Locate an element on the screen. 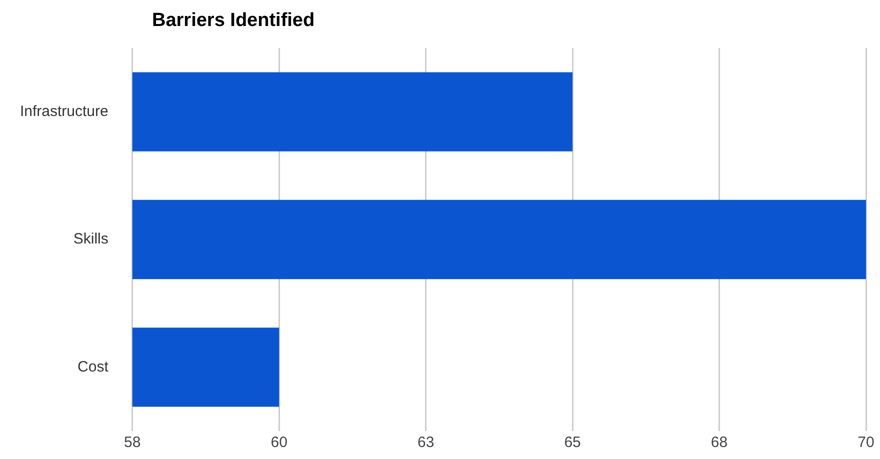 This screenshot has height=459, width=880. y-tick-label: Cost is located at coordinates (94, 367).